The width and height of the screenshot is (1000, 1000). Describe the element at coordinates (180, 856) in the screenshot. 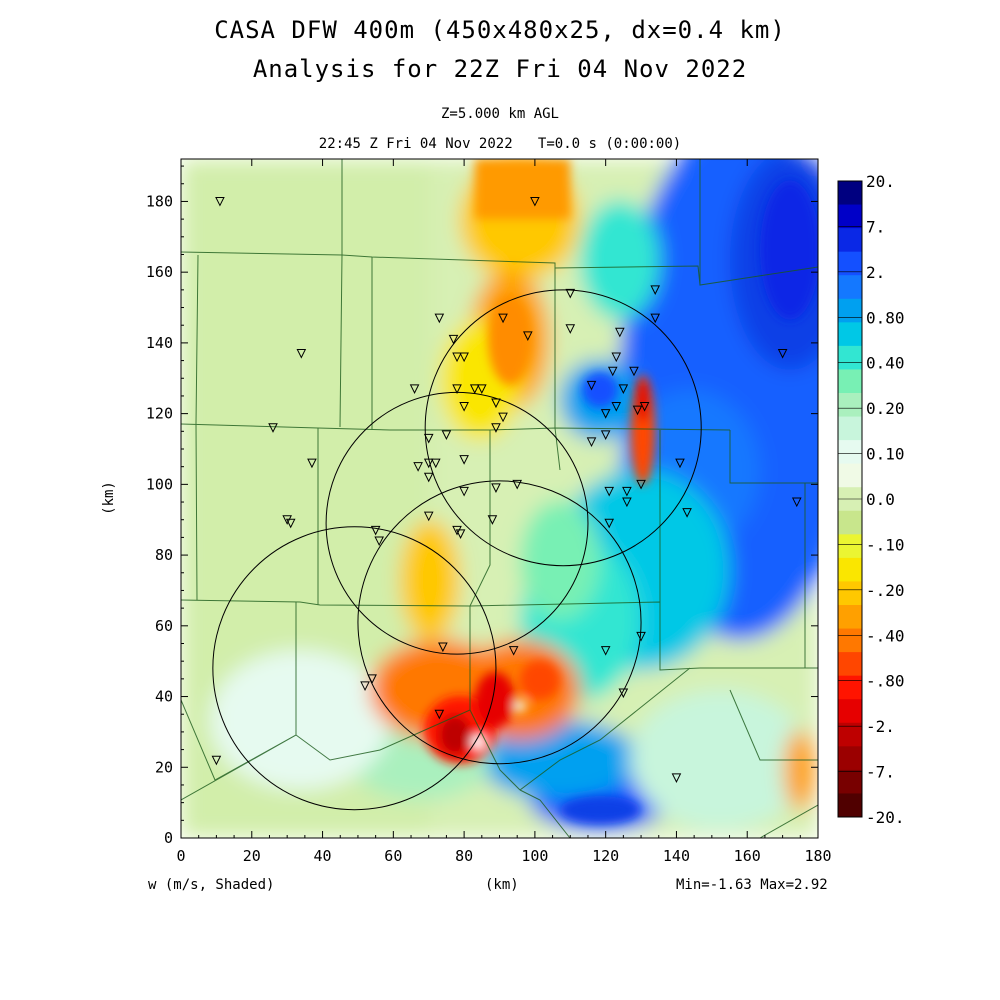

I see `x-tick-label: 0` at that location.